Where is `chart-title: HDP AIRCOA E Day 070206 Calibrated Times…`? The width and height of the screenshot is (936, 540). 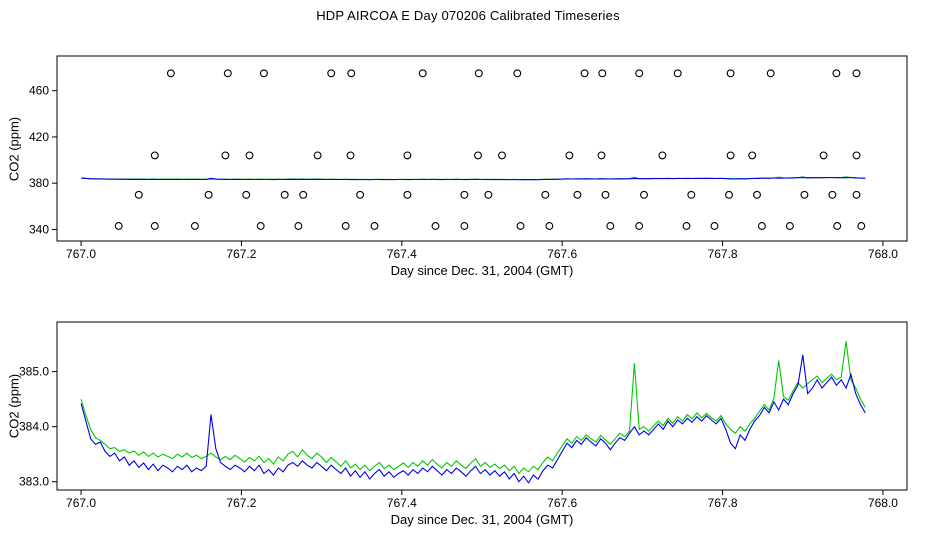
chart-title: HDP AIRCOA E Day 070206 Calibrated Times… is located at coordinates (468, 15).